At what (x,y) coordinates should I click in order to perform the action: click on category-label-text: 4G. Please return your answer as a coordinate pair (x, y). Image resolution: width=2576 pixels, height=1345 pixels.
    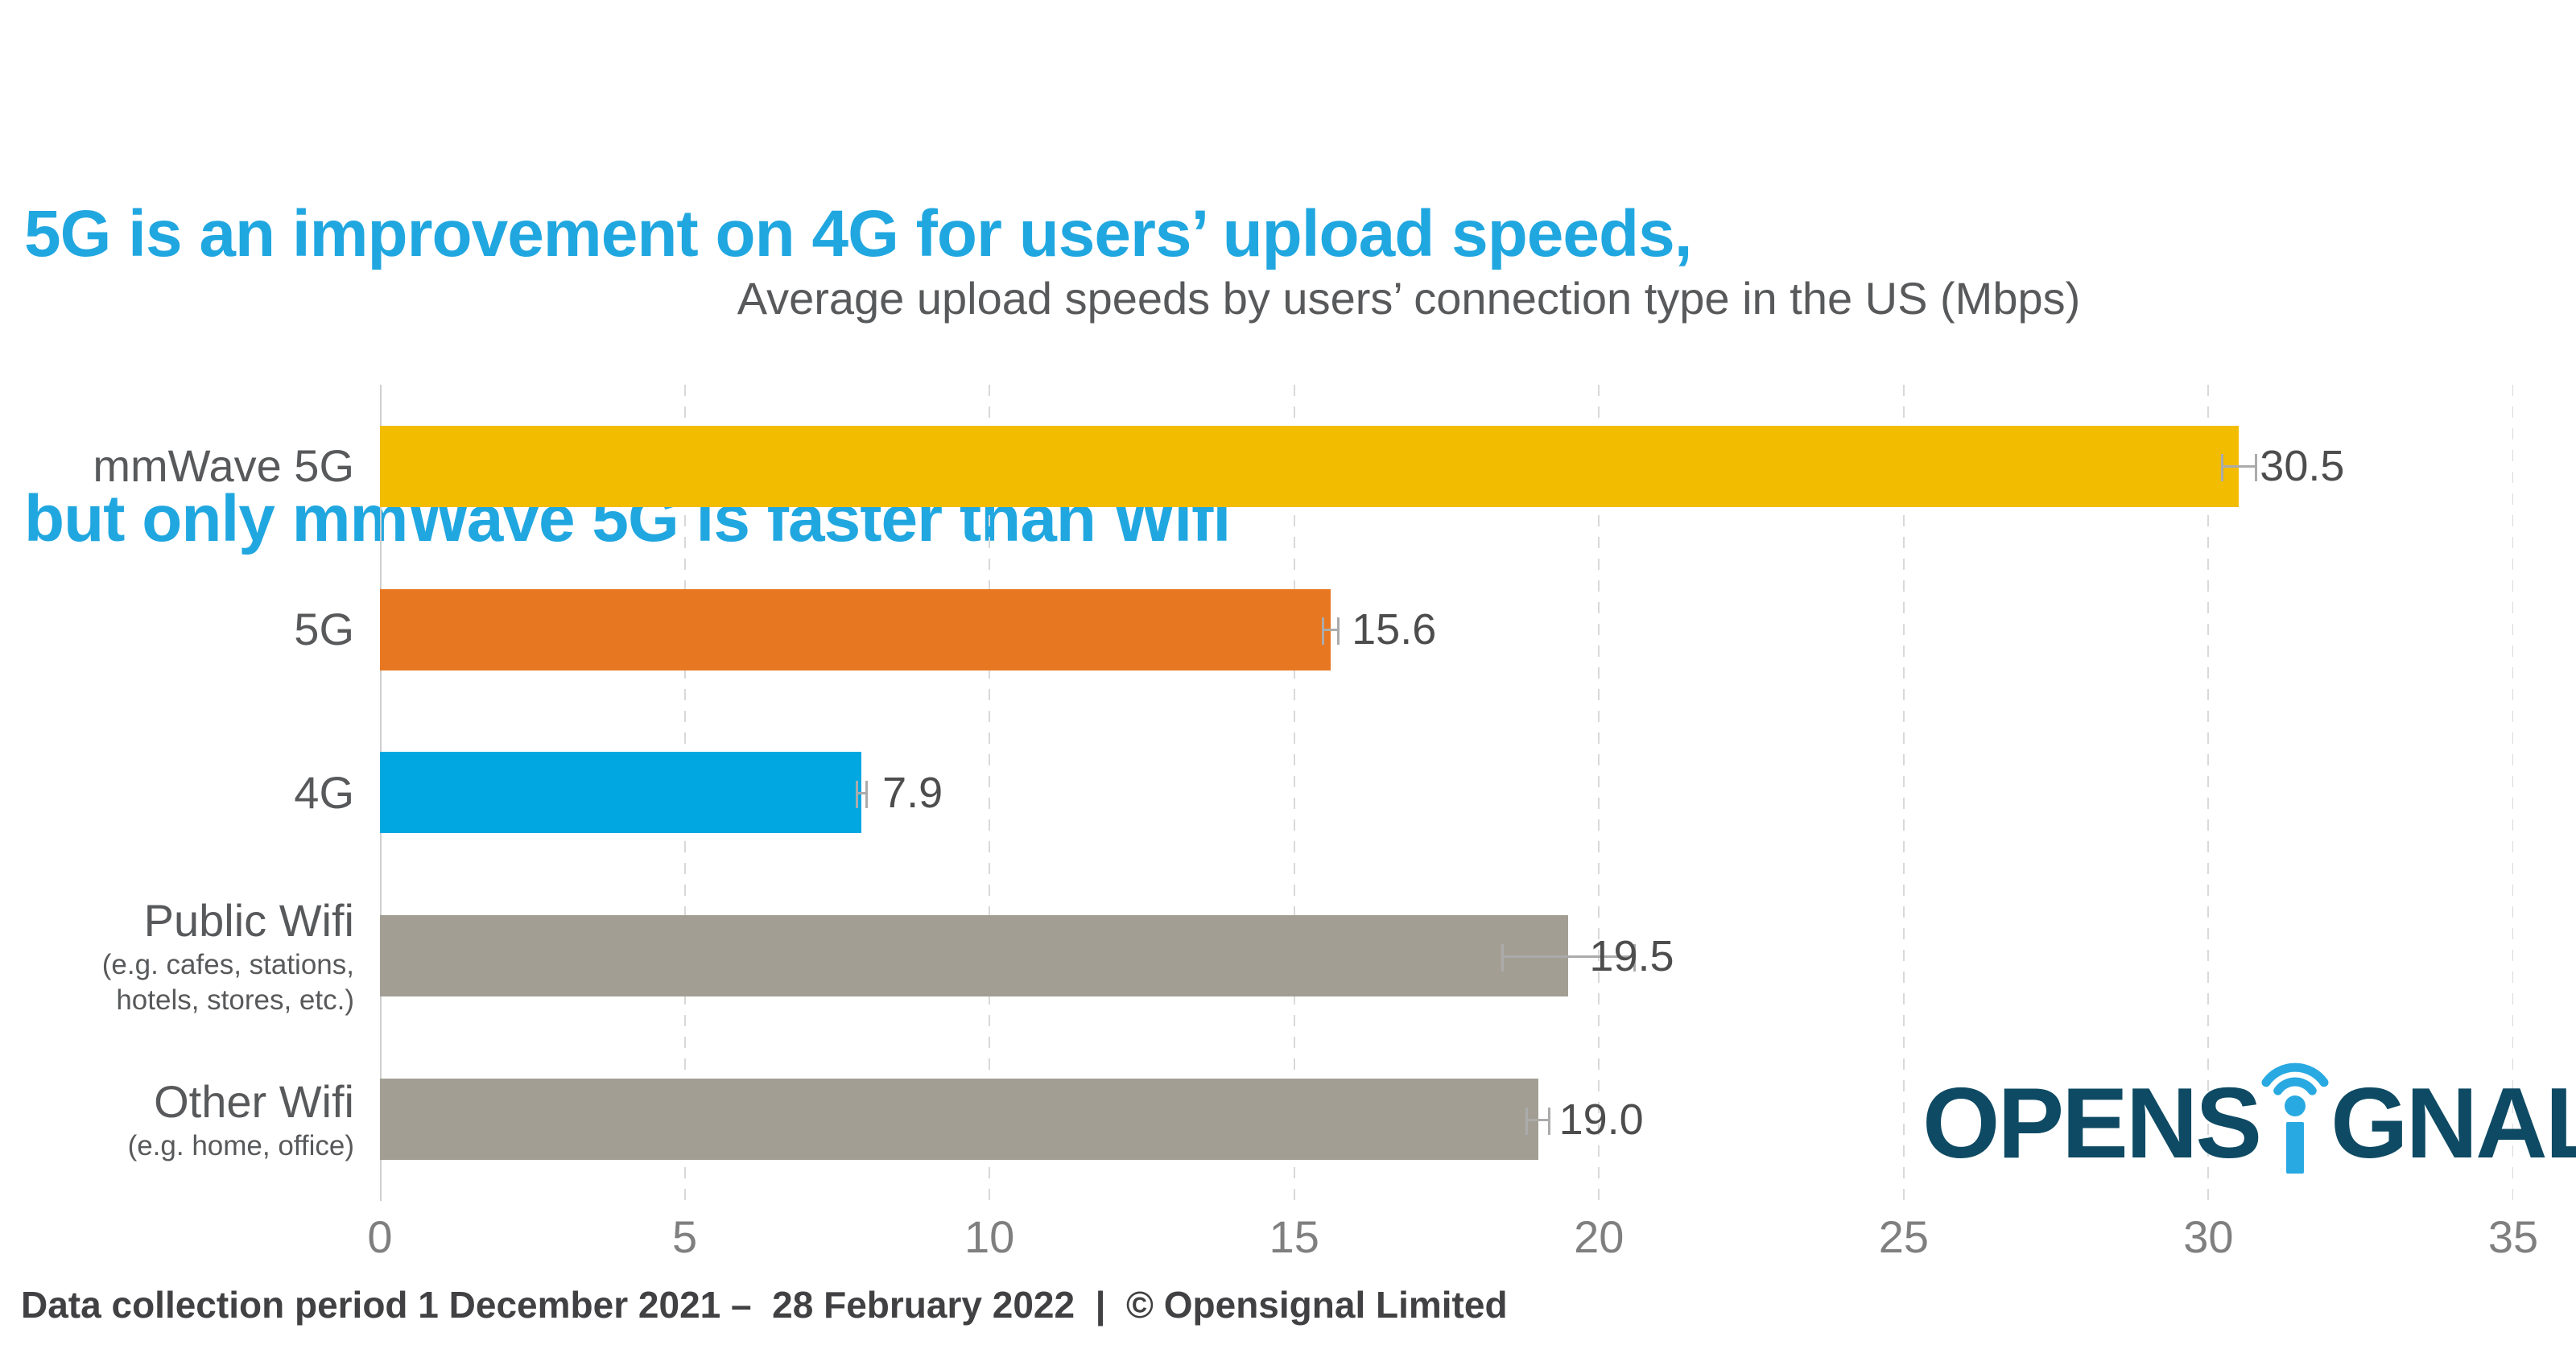
    Looking at the image, I should click on (324, 792).